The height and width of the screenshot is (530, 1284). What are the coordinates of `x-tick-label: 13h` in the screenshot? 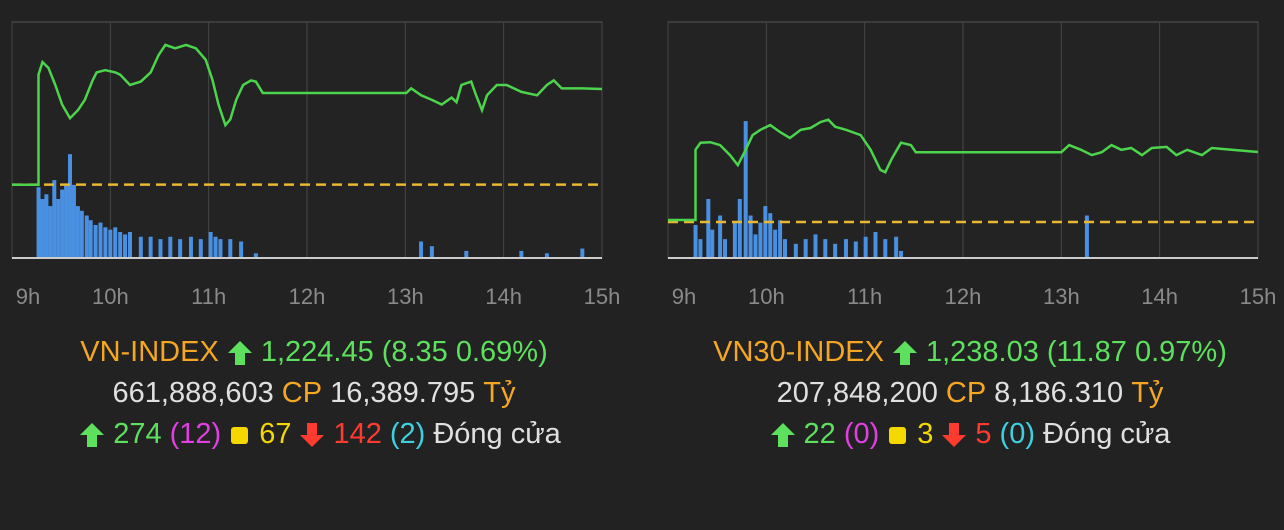 It's located at (1061, 296).